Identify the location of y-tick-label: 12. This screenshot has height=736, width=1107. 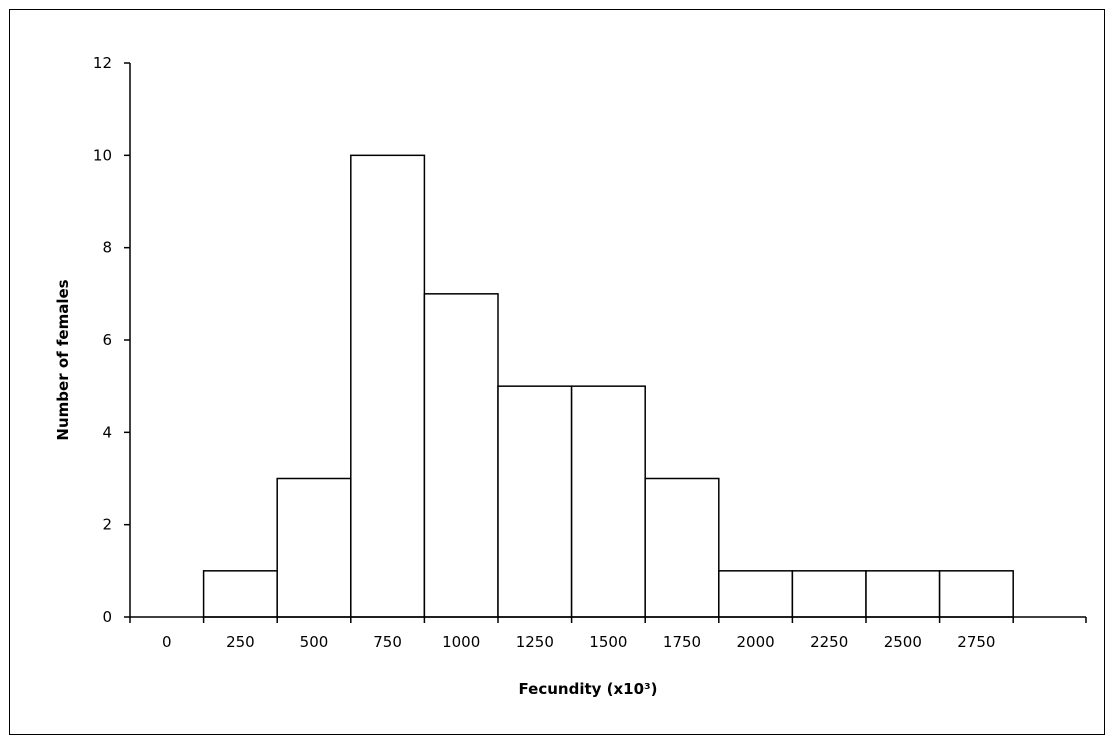
(102, 63).